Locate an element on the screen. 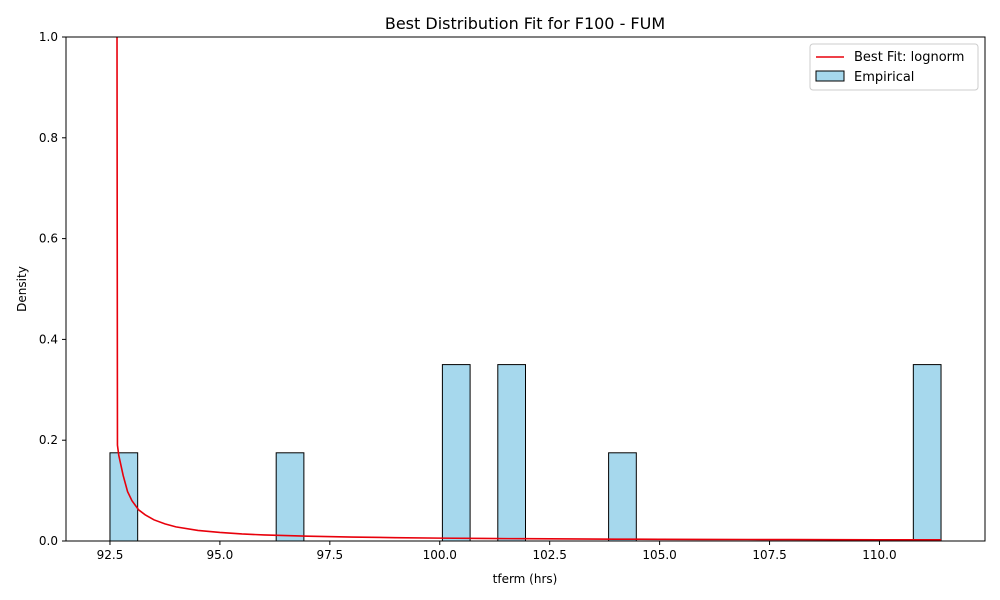 The width and height of the screenshot is (1000, 600). chart-title: Best Distribution Fit for F100 - FUM is located at coordinates (525, 23).